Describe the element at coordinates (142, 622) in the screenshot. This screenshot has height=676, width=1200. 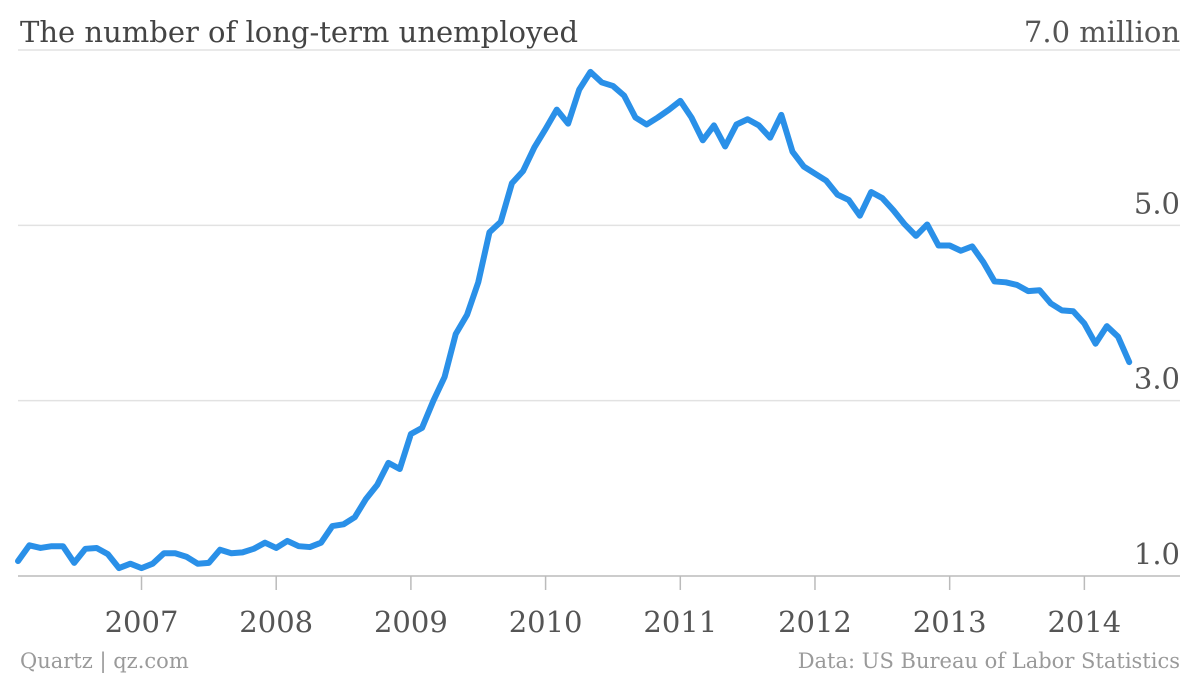
I see `x-tick-label: 2007` at that location.